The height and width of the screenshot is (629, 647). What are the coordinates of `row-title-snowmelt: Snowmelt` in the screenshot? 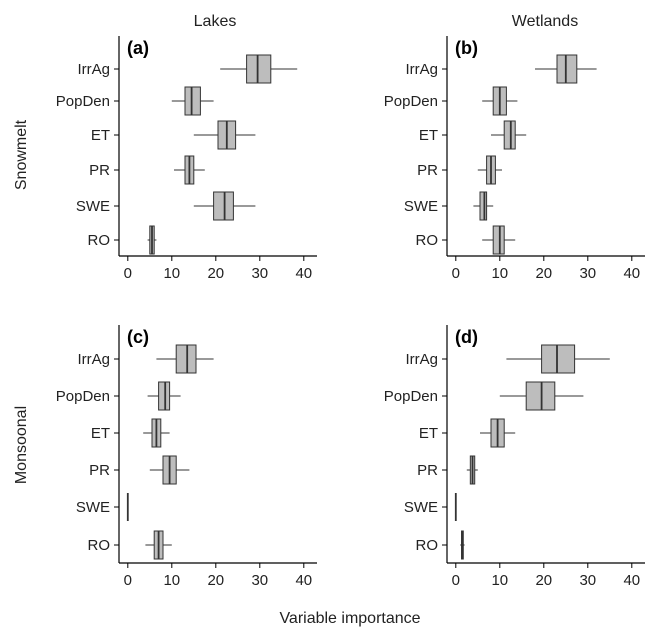 It's located at (21, 154).